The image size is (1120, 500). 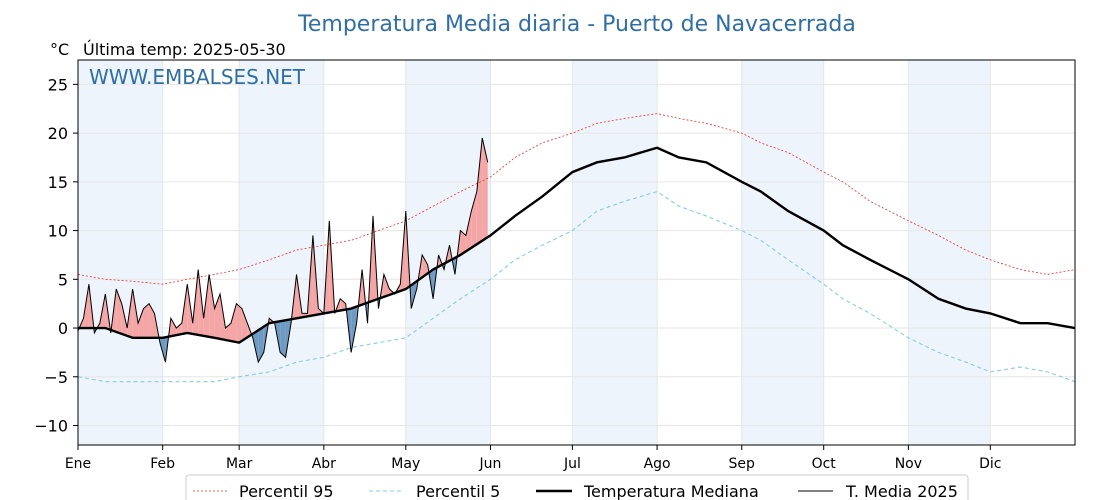 I want to click on month-label-jun: Jun, so click(x=490, y=464).